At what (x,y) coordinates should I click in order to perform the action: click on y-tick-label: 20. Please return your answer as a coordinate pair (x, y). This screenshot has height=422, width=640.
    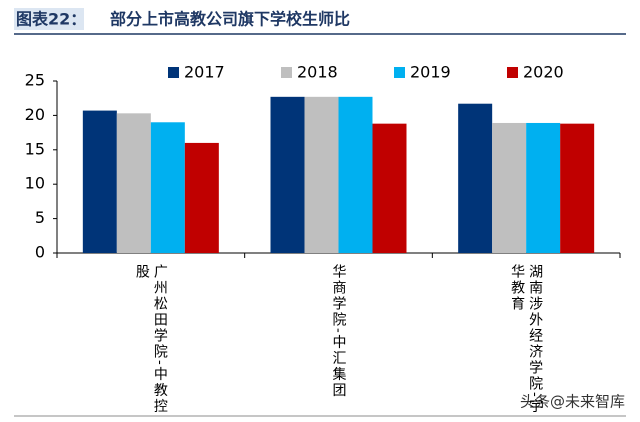
    Looking at the image, I should click on (35, 114).